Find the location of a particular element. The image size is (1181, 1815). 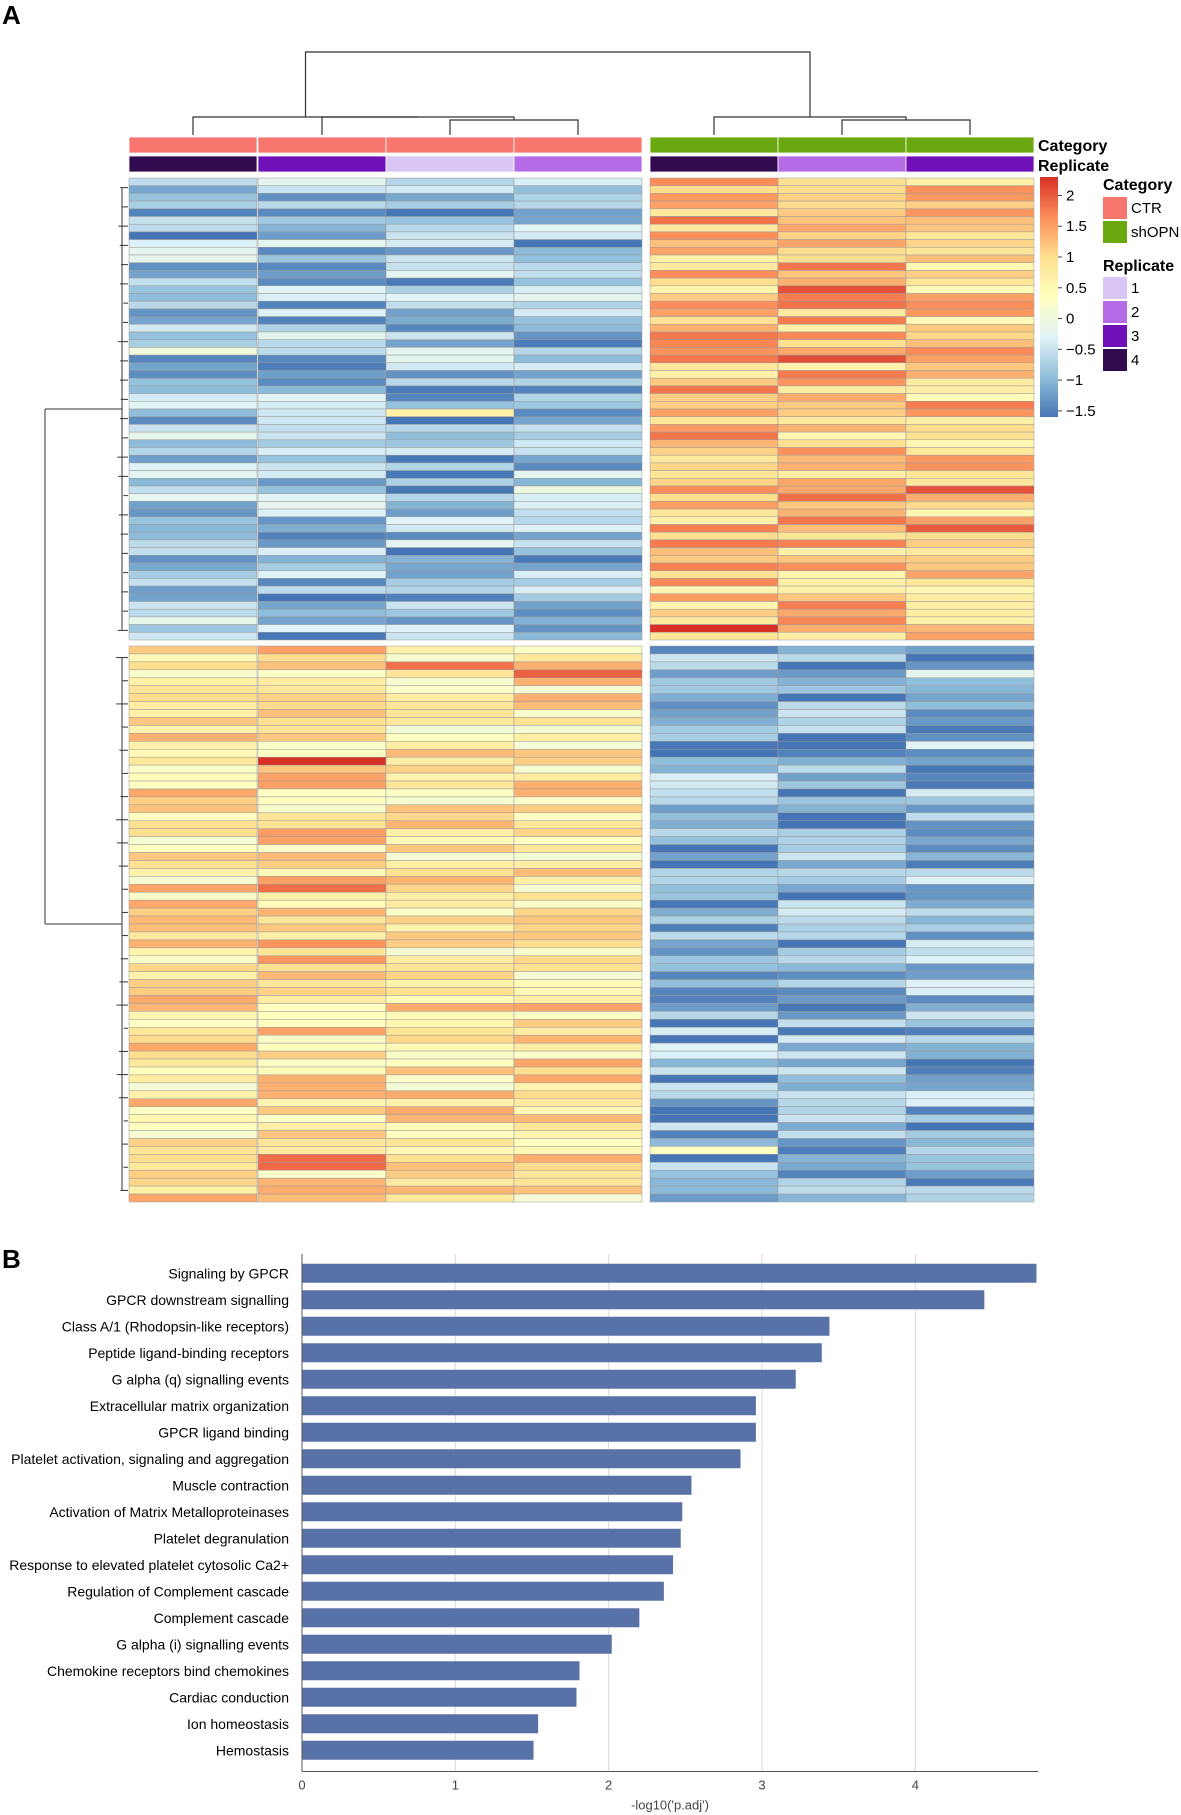

annotation-category-cell is located at coordinates (322, 145).